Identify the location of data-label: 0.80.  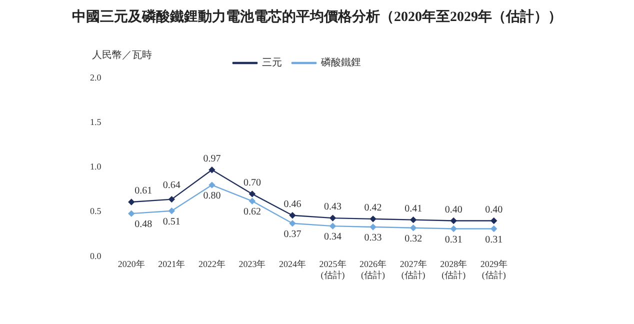
(212, 196).